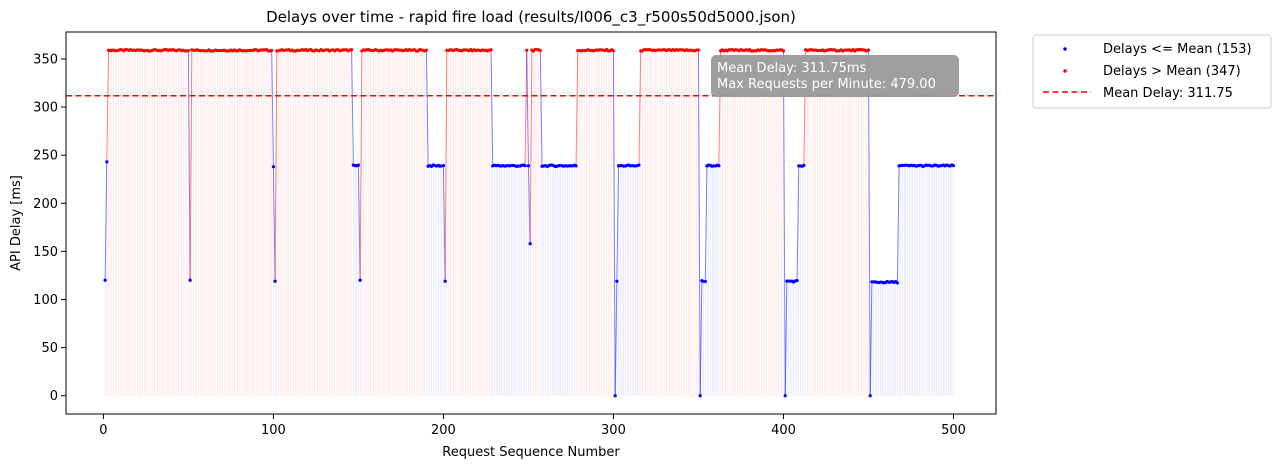 The image size is (1277, 468). What do you see at coordinates (1065, 71) in the screenshot?
I see `legend-swatch-above-mean` at bounding box center [1065, 71].